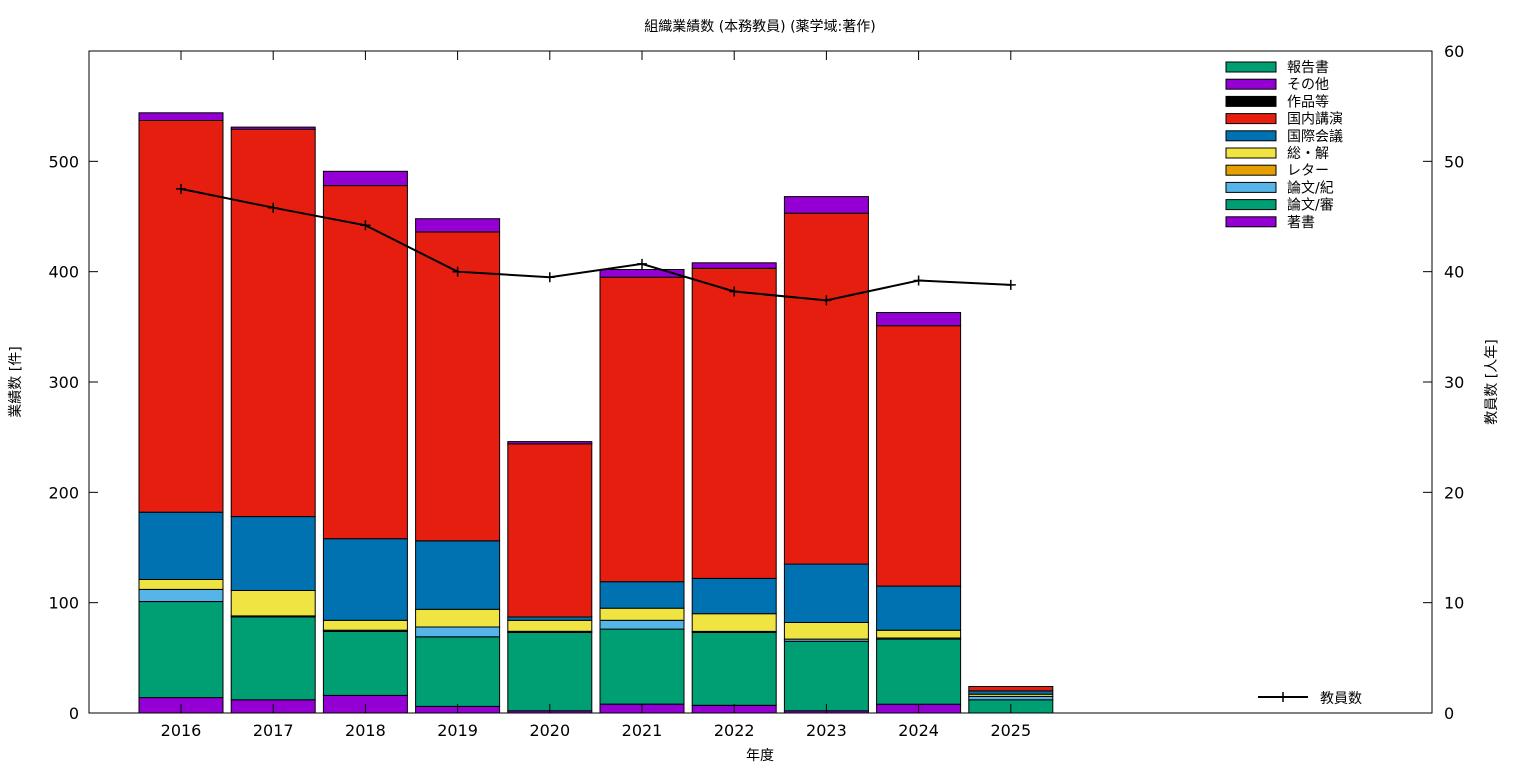 The height and width of the screenshot is (768, 1536). I want to click on legend-label: 総・解, so click(1308, 154).